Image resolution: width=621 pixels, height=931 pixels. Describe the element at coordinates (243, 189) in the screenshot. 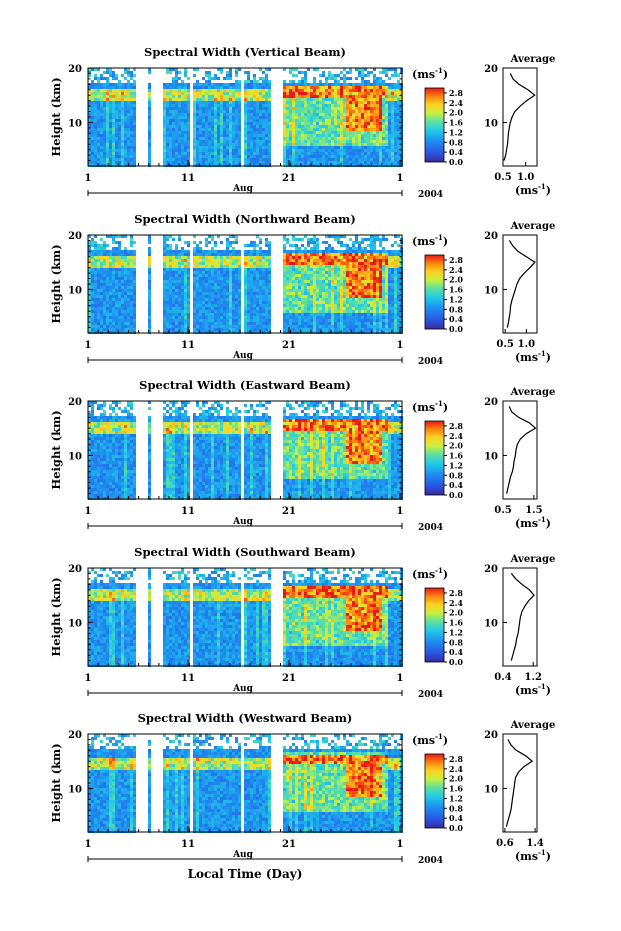

I see `month-label: Aug` at that location.